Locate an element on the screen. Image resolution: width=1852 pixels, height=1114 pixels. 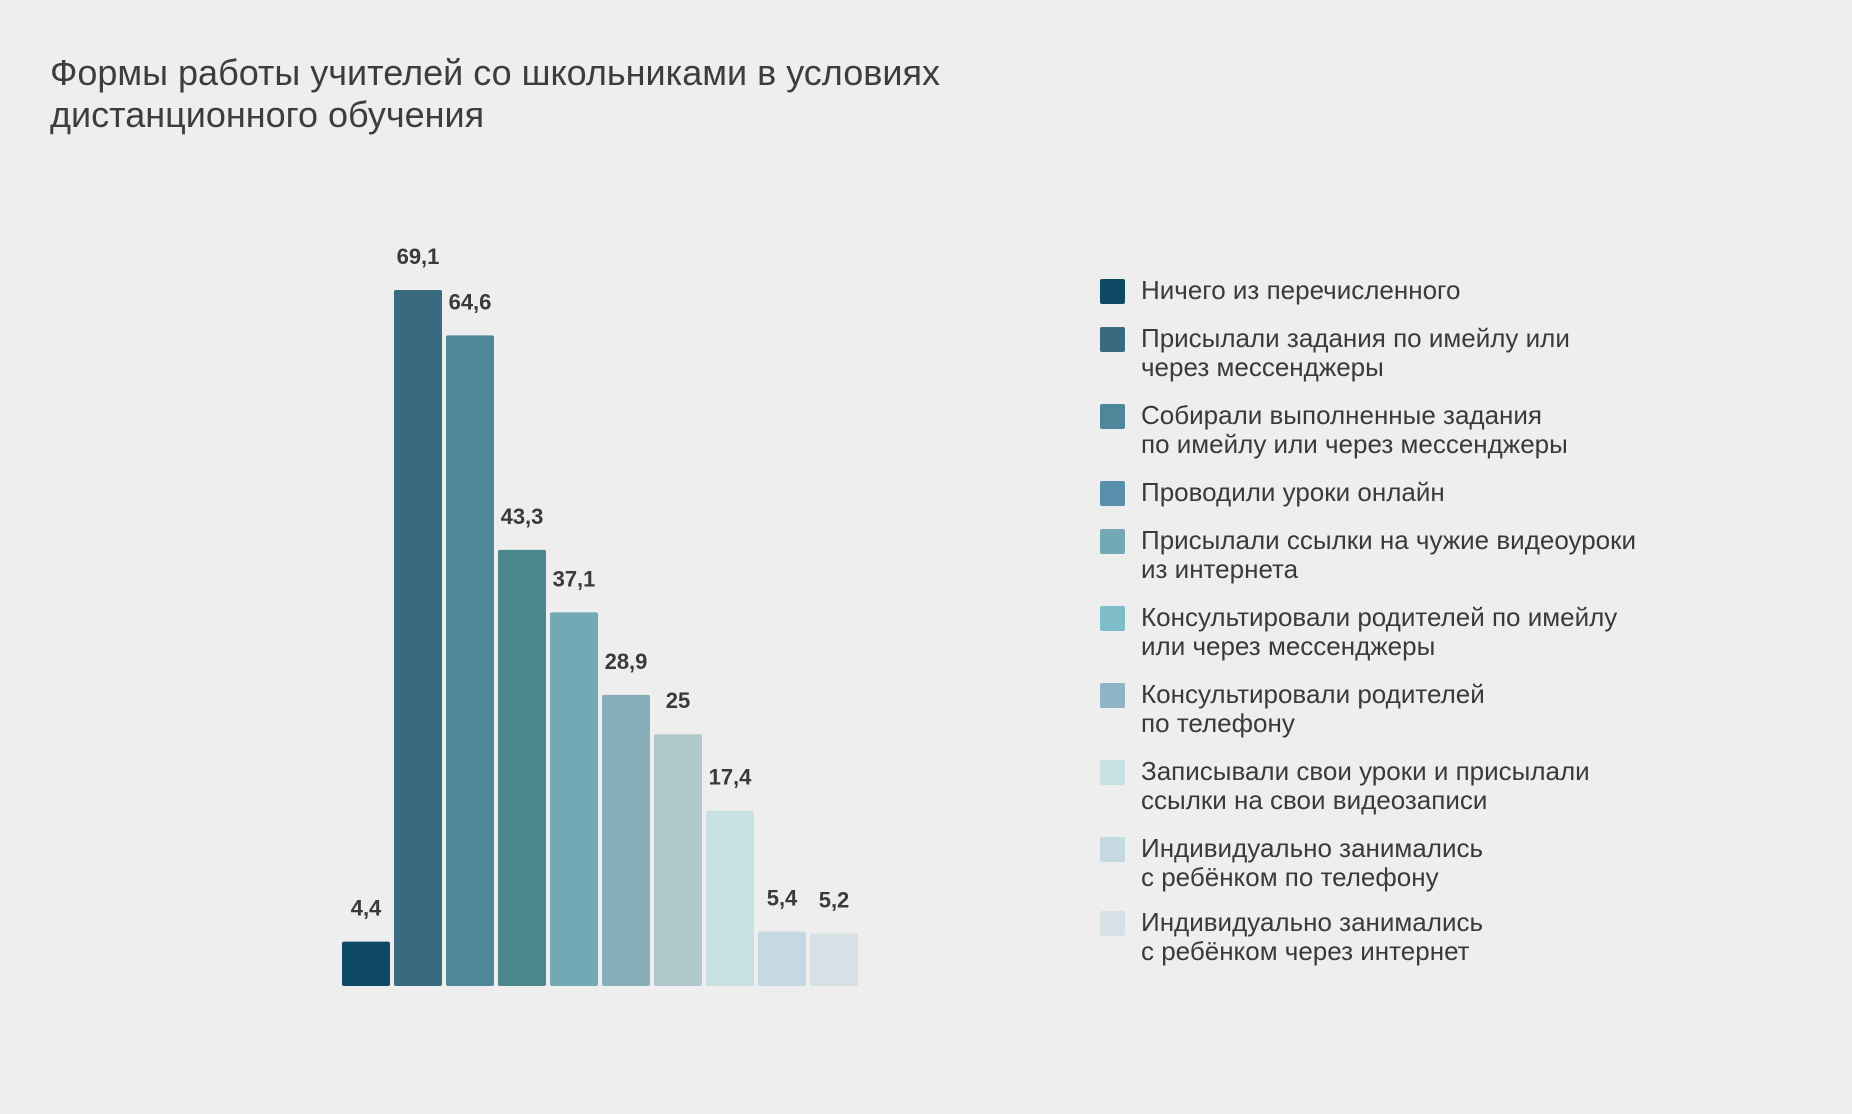
legend-label: Ничего из перечисленного is located at coordinates (1301, 290).